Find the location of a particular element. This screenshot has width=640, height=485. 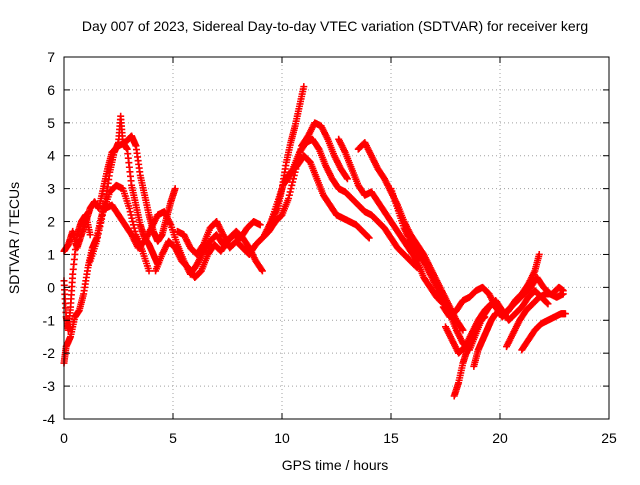

x-tick-label: 15 is located at coordinates (391, 438).